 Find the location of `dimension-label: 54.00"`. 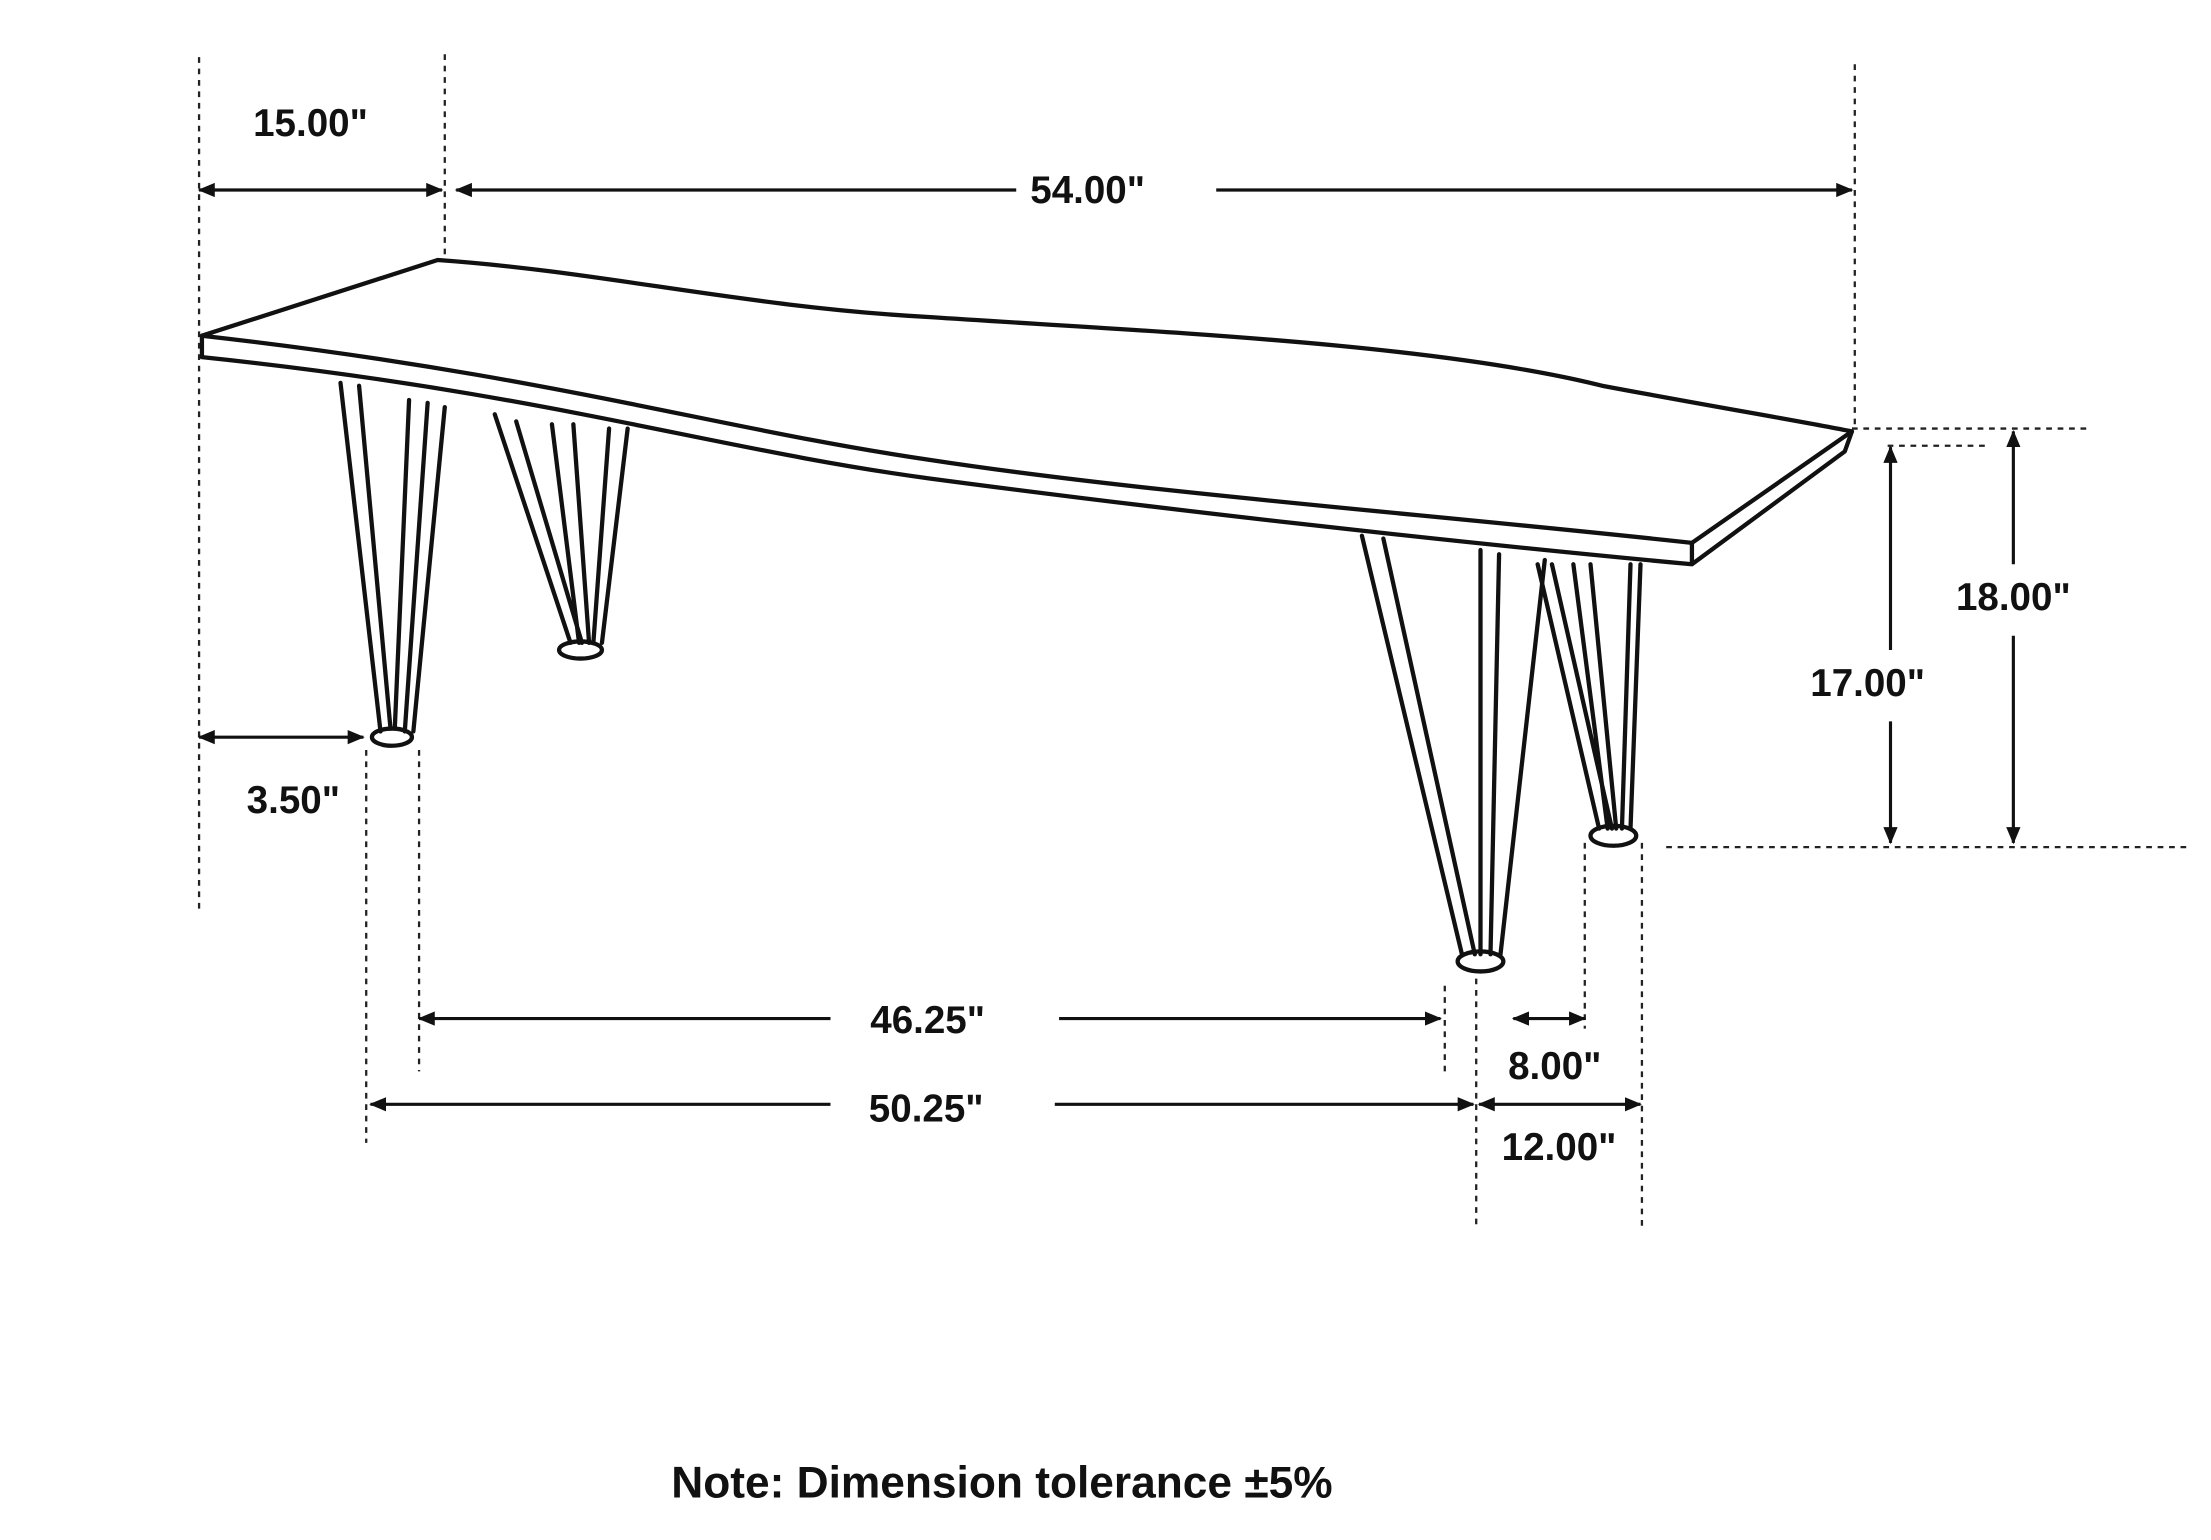

dimension-label: 54.00" is located at coordinates (1087, 190).